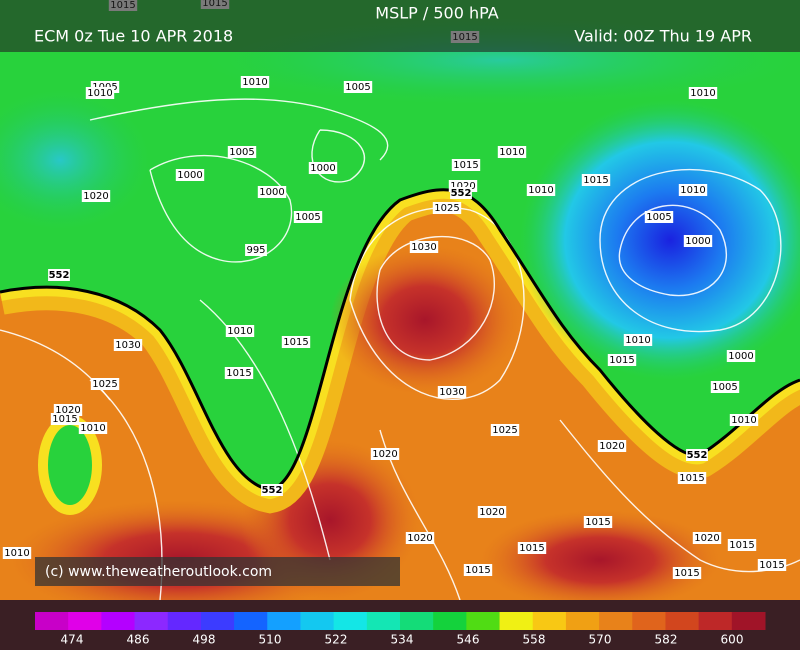  I want to click on colorbar-label: 558, so click(534, 640).